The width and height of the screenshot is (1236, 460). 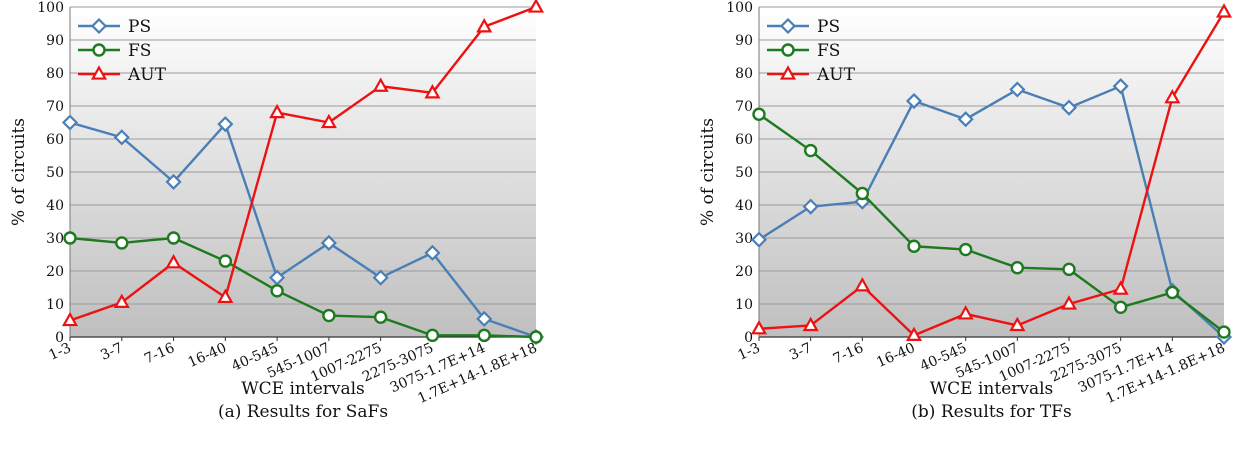 What do you see at coordinates (744, 107) in the screenshot?
I see `y-tick-label: 70` at bounding box center [744, 107].